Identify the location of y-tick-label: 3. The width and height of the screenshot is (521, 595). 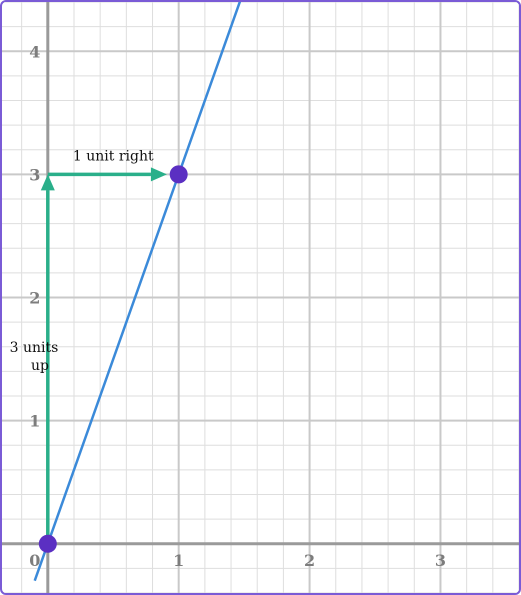
(34, 174).